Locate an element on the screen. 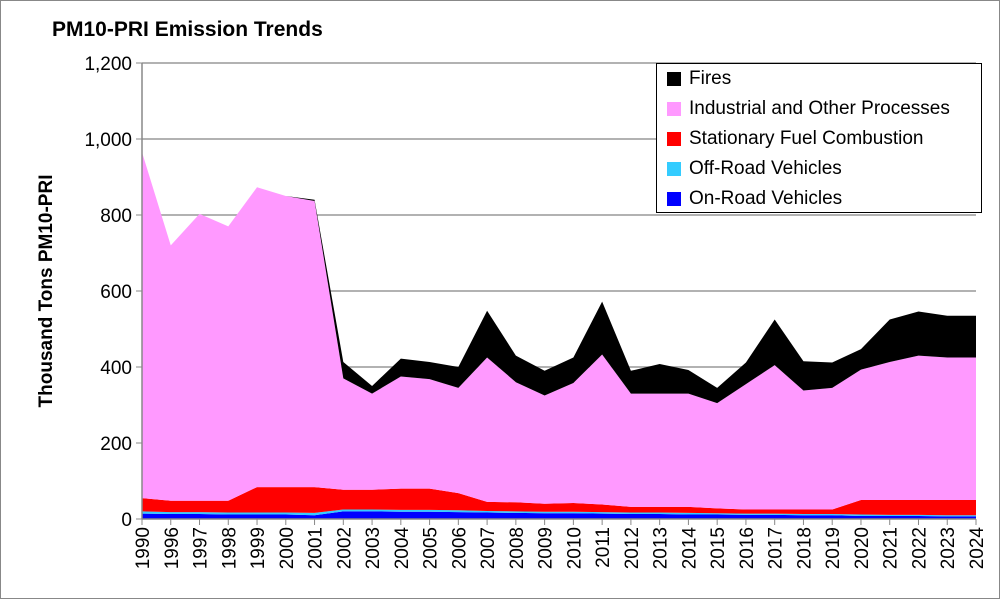 The image size is (1000, 599). y-tick-label: 1,200 is located at coordinates (108, 64).